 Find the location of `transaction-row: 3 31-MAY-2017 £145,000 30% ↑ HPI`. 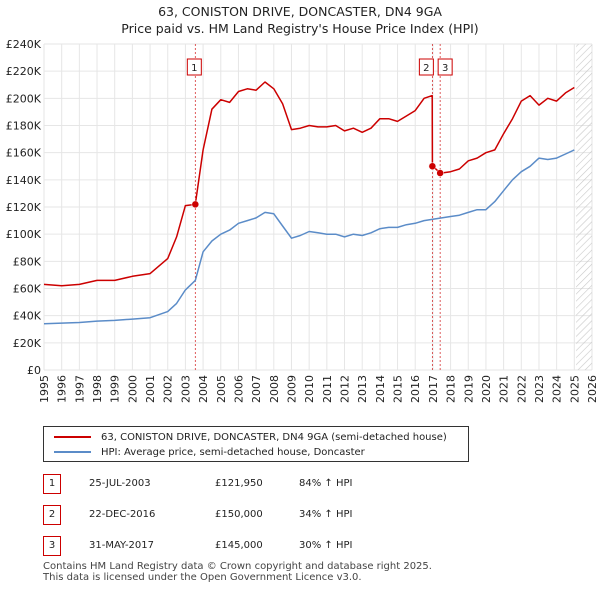

transaction-row: 3 31-MAY-2017 £145,000 30% ↑ HPI is located at coordinates (263, 546).